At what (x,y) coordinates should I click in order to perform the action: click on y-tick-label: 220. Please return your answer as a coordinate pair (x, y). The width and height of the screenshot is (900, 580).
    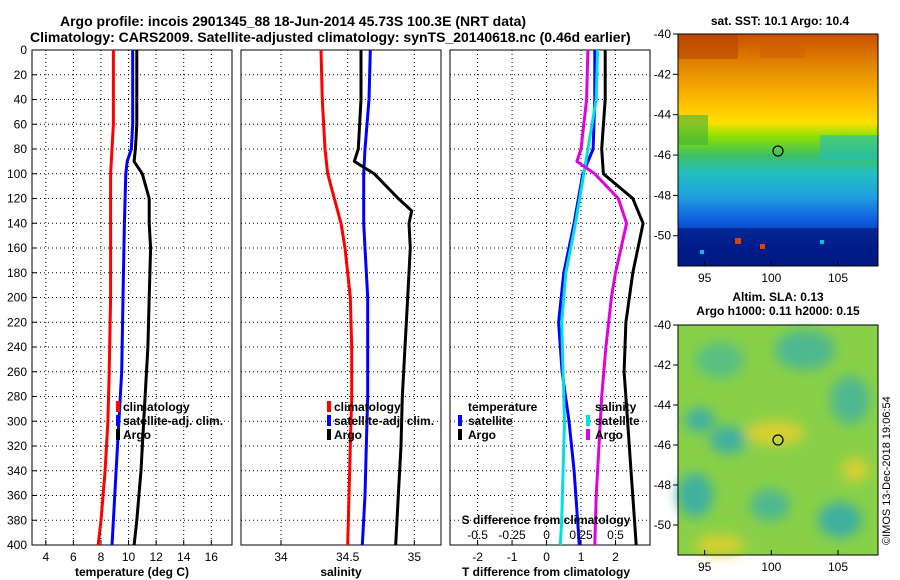
    Looking at the image, I should click on (17, 322).